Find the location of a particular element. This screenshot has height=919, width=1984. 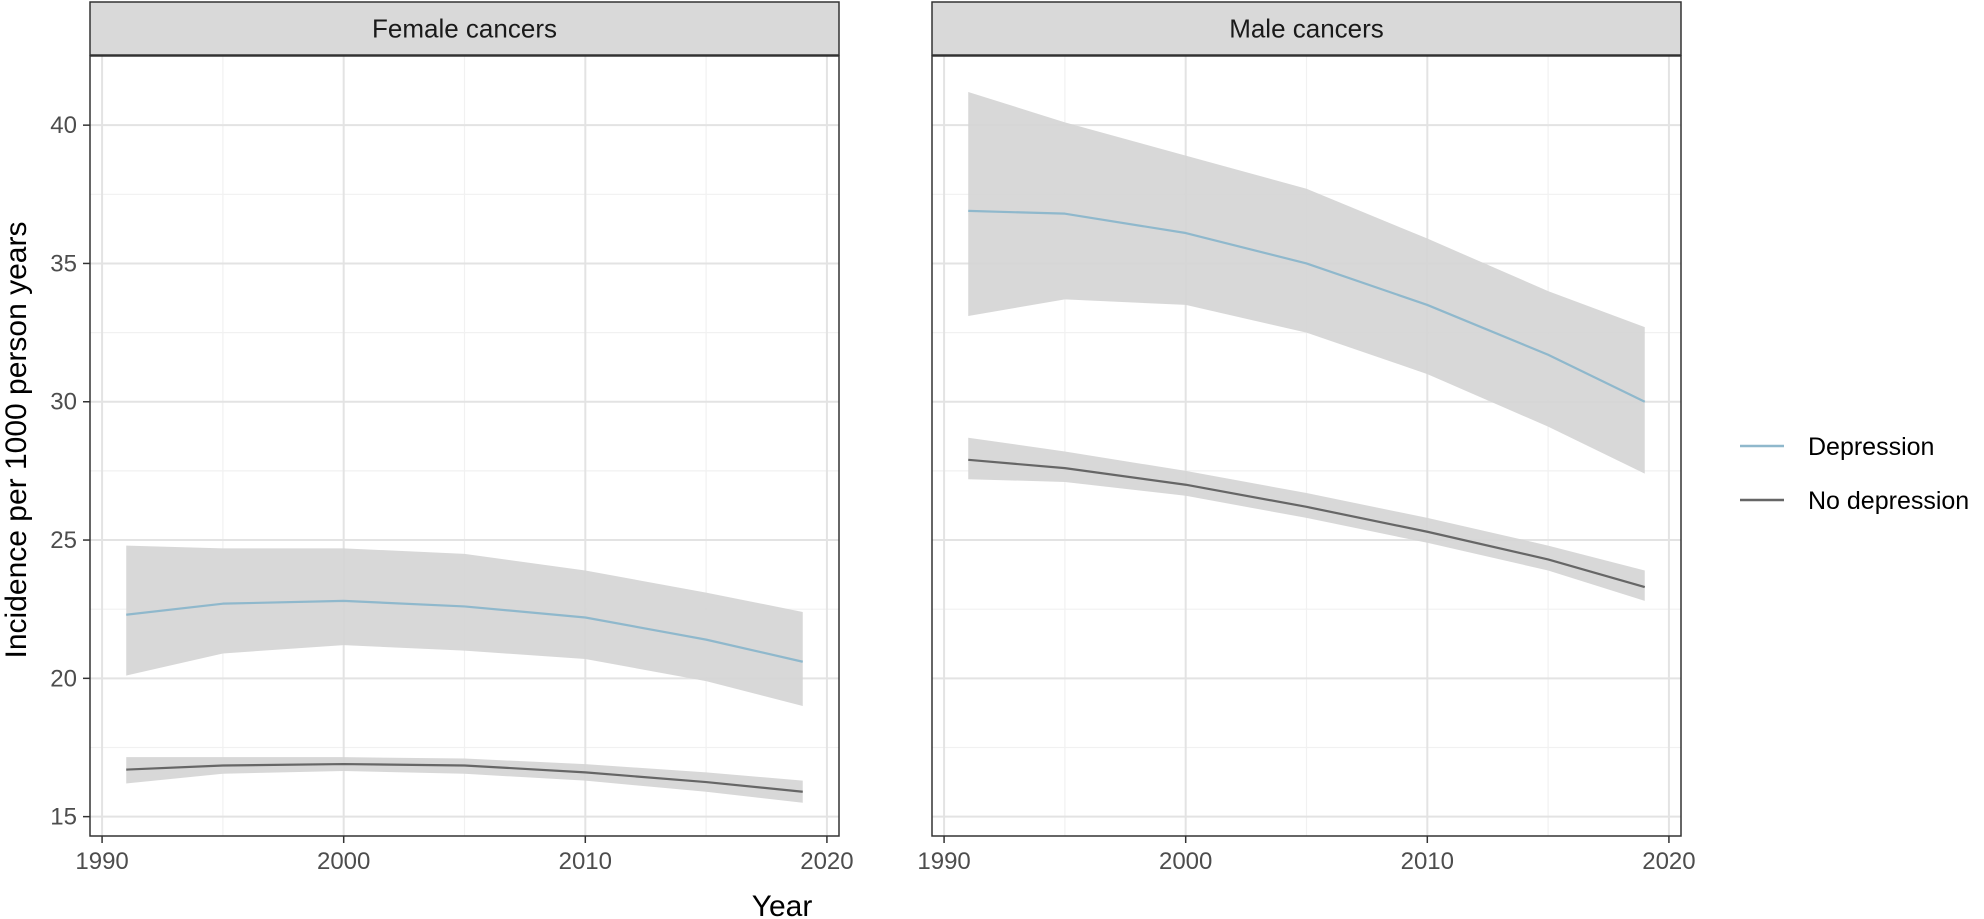

legend: Depression No depression is located at coordinates (1854, 474).